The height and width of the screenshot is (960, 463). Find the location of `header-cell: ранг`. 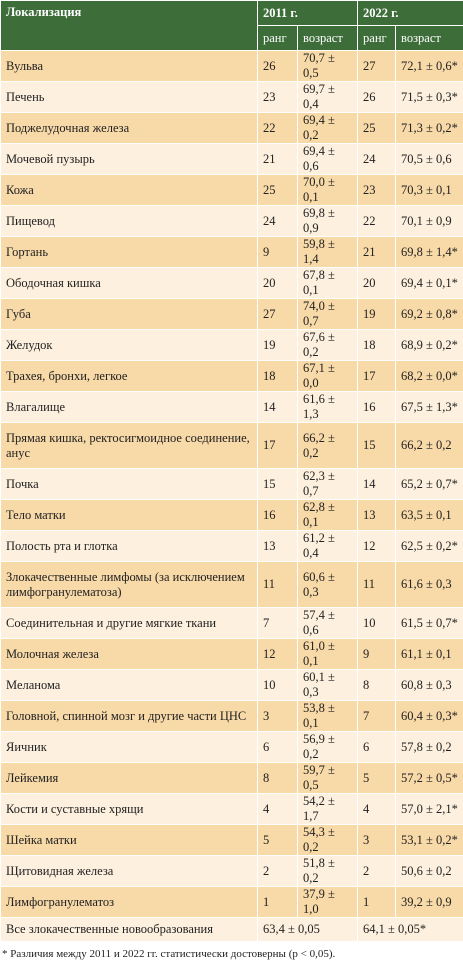

header-cell: ранг is located at coordinates (278, 38).